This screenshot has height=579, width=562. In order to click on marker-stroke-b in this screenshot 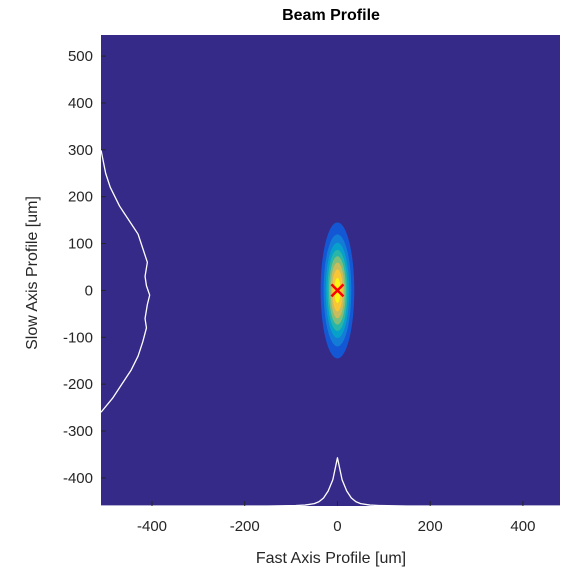, I will do `click(337, 290)`.